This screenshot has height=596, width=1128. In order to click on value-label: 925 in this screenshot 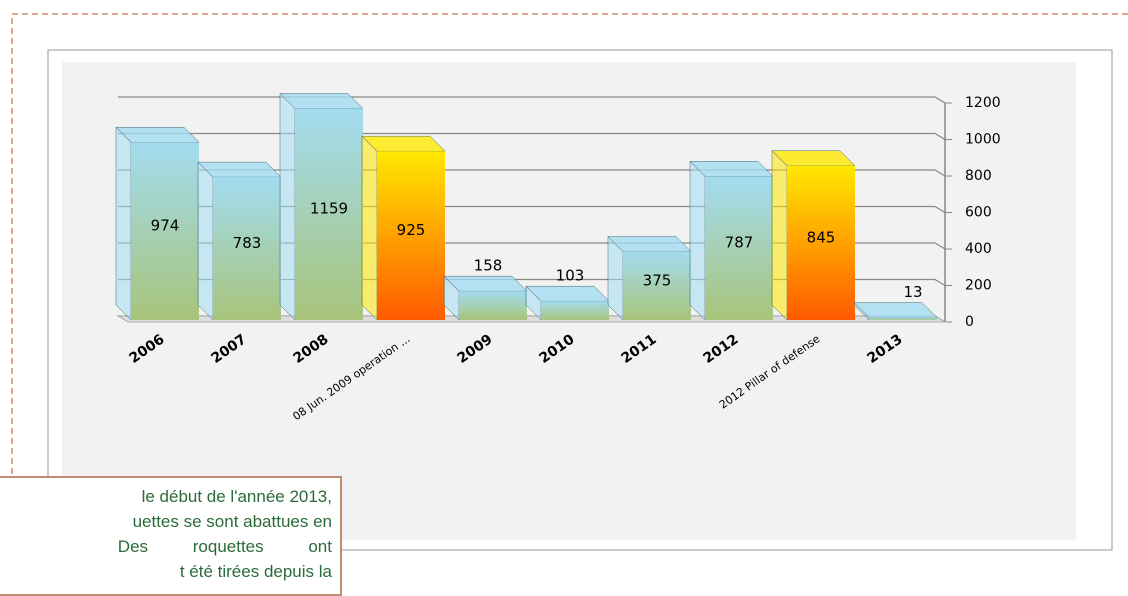, I will do `click(411, 230)`.